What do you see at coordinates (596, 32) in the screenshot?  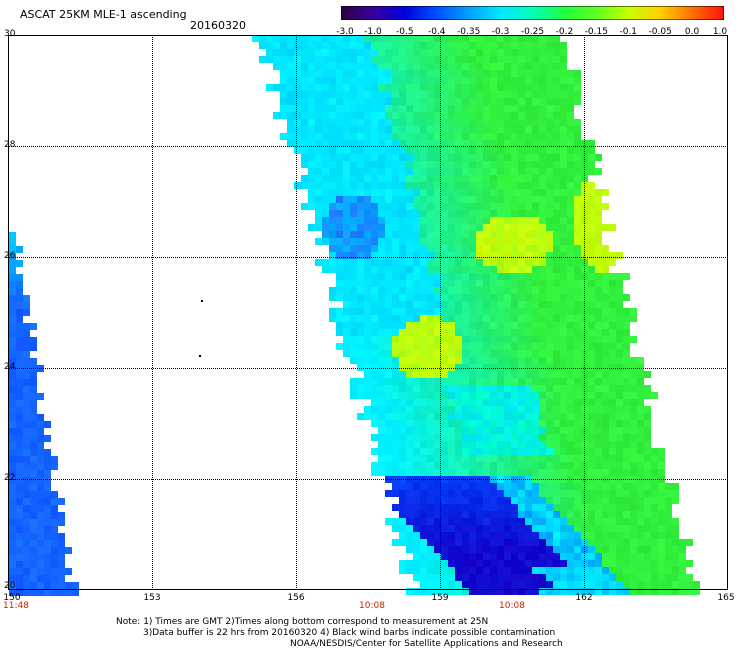 I see `colorbar-label: -0.15` at bounding box center [596, 32].